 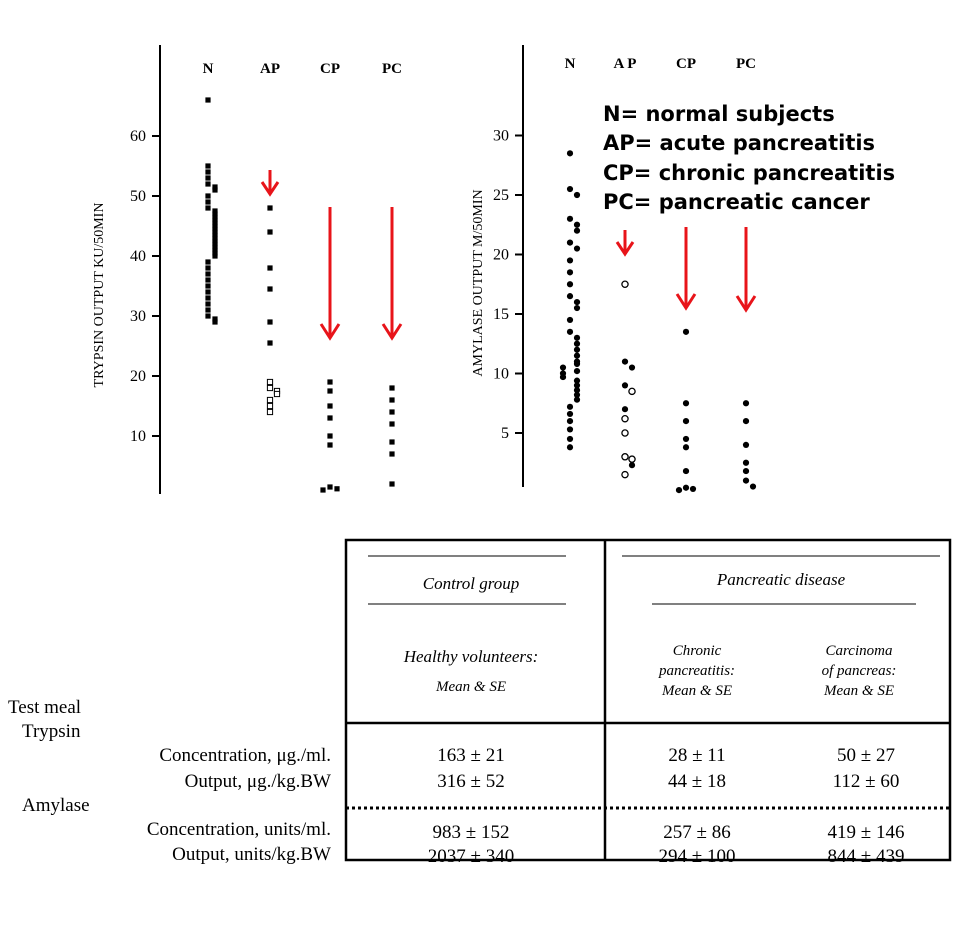 I want to click on amylase-tick-label: 5, so click(x=505, y=433).